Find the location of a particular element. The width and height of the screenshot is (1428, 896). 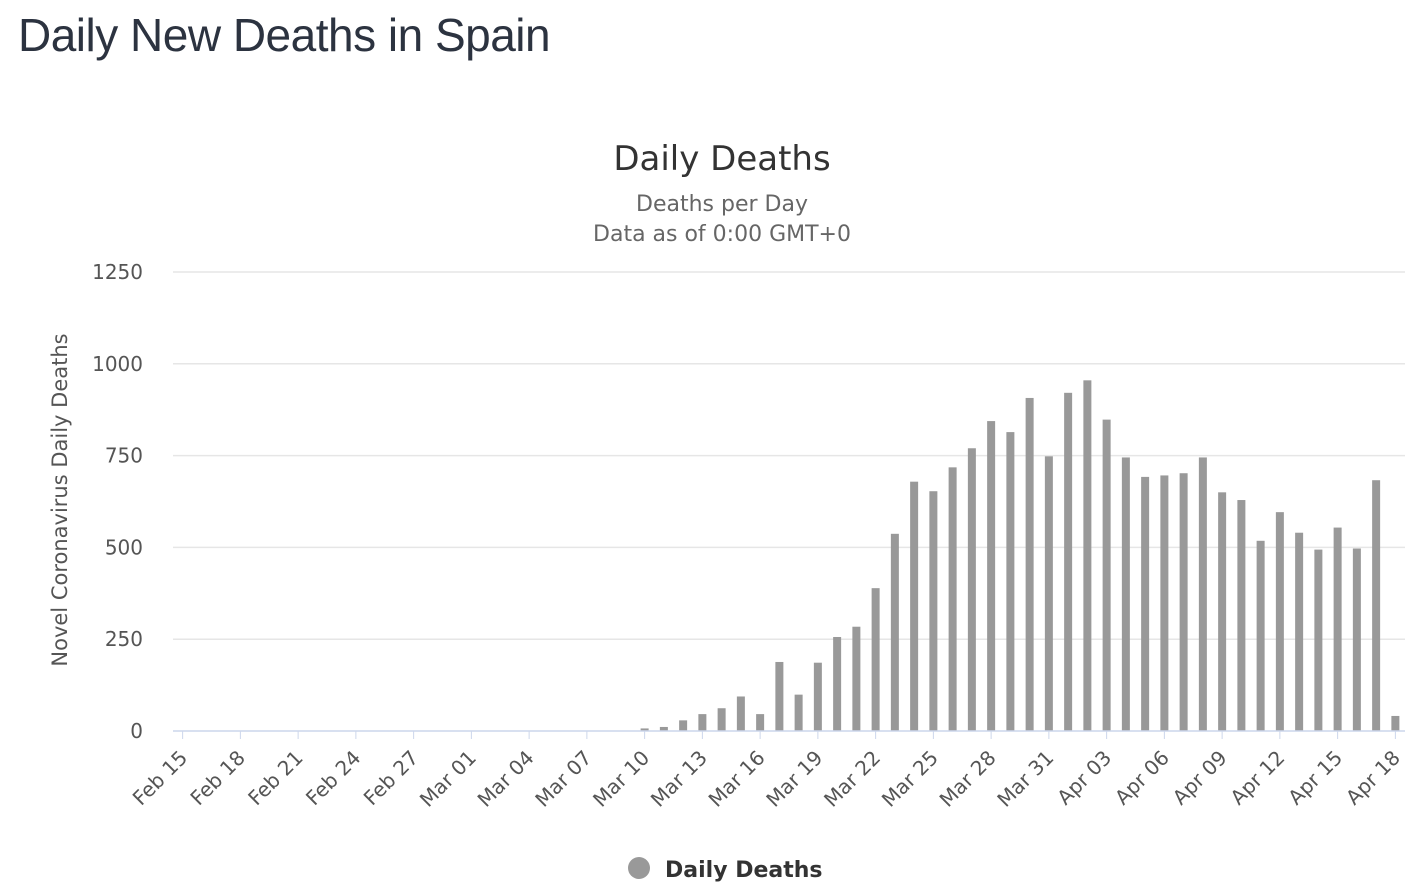

legend-marker is located at coordinates (639, 868).